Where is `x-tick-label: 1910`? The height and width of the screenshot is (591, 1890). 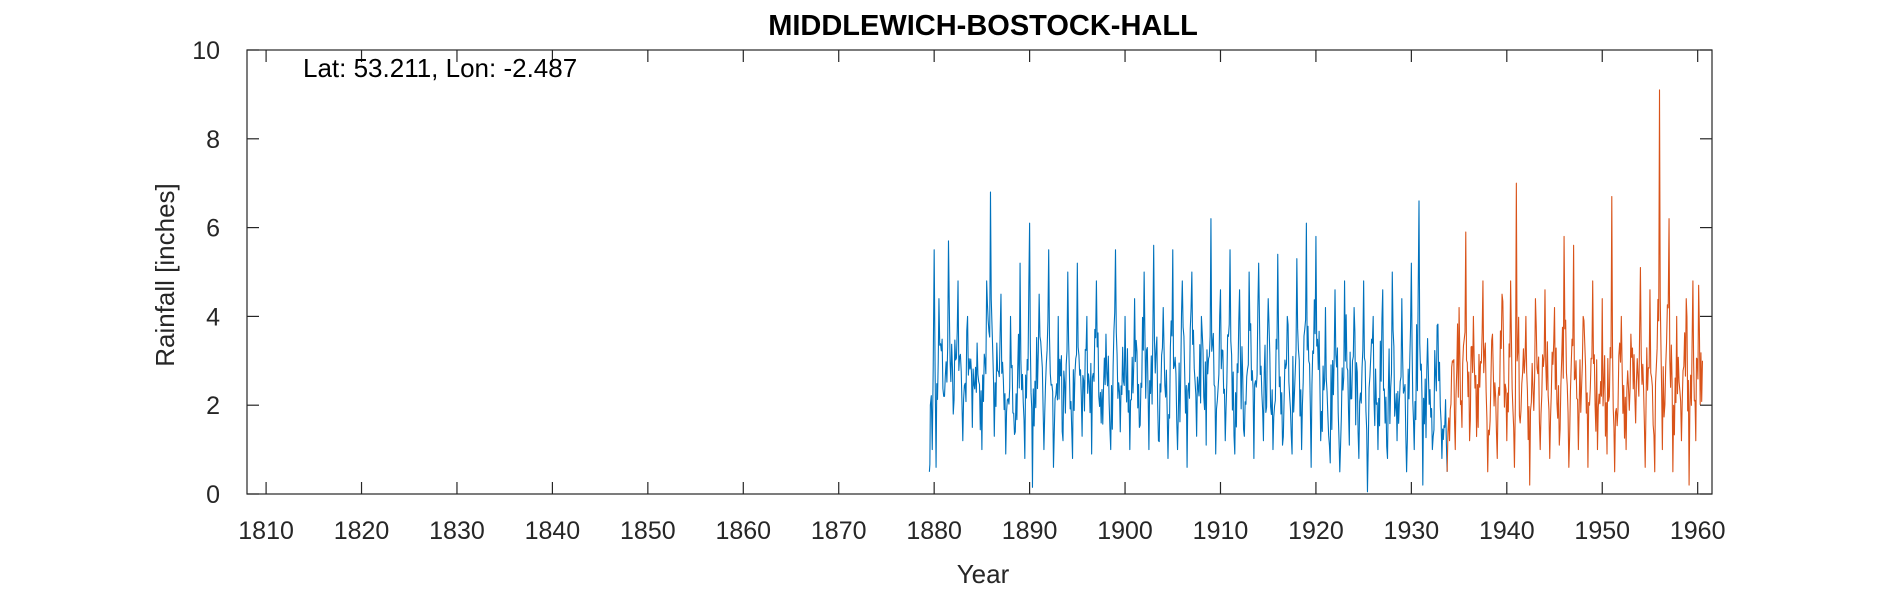 x-tick-label: 1910 is located at coordinates (1221, 531).